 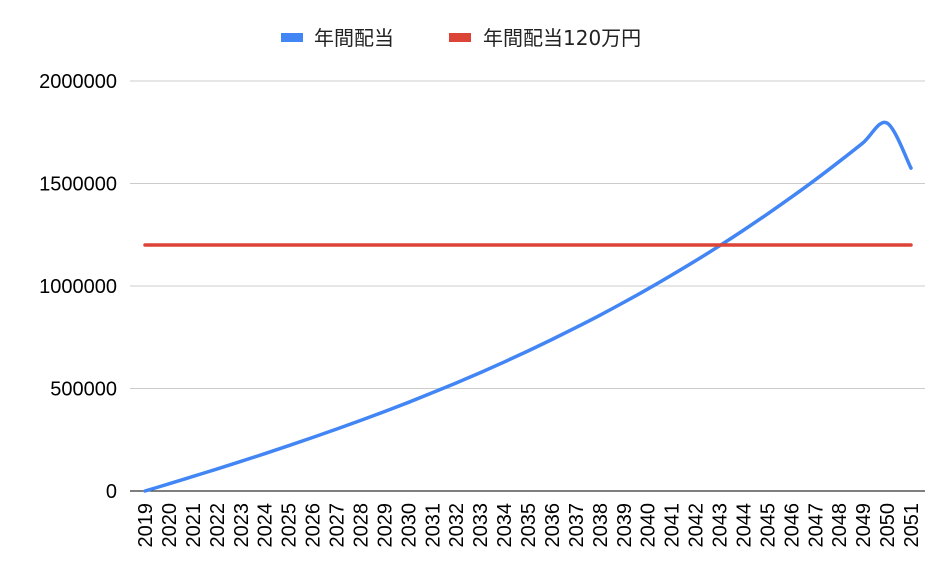 What do you see at coordinates (78, 82) in the screenshot?
I see `y-tick-label: 2000000` at bounding box center [78, 82].